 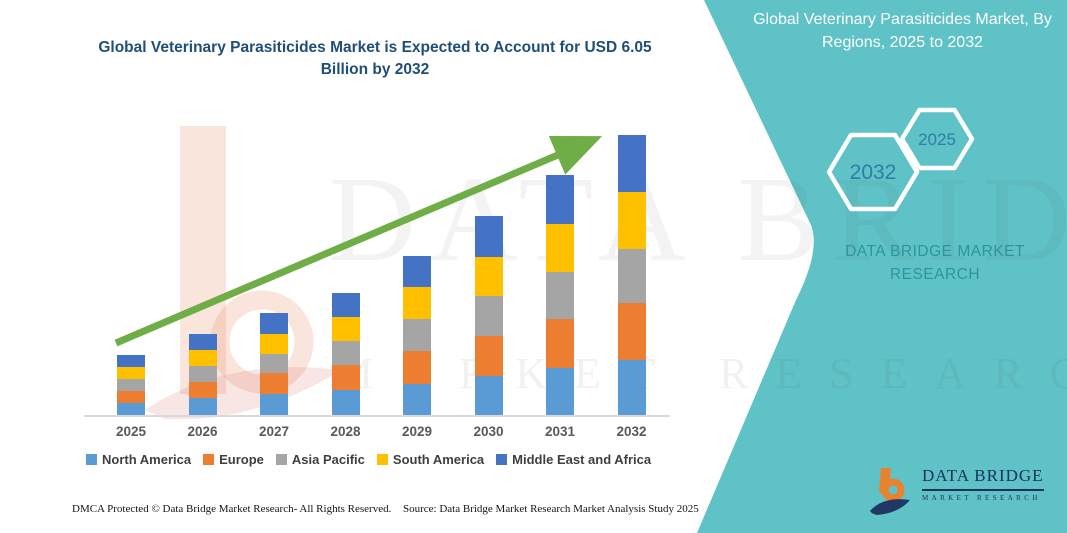 What do you see at coordinates (202, 431) in the screenshot?
I see `x-axis-label-2026: 2026` at bounding box center [202, 431].